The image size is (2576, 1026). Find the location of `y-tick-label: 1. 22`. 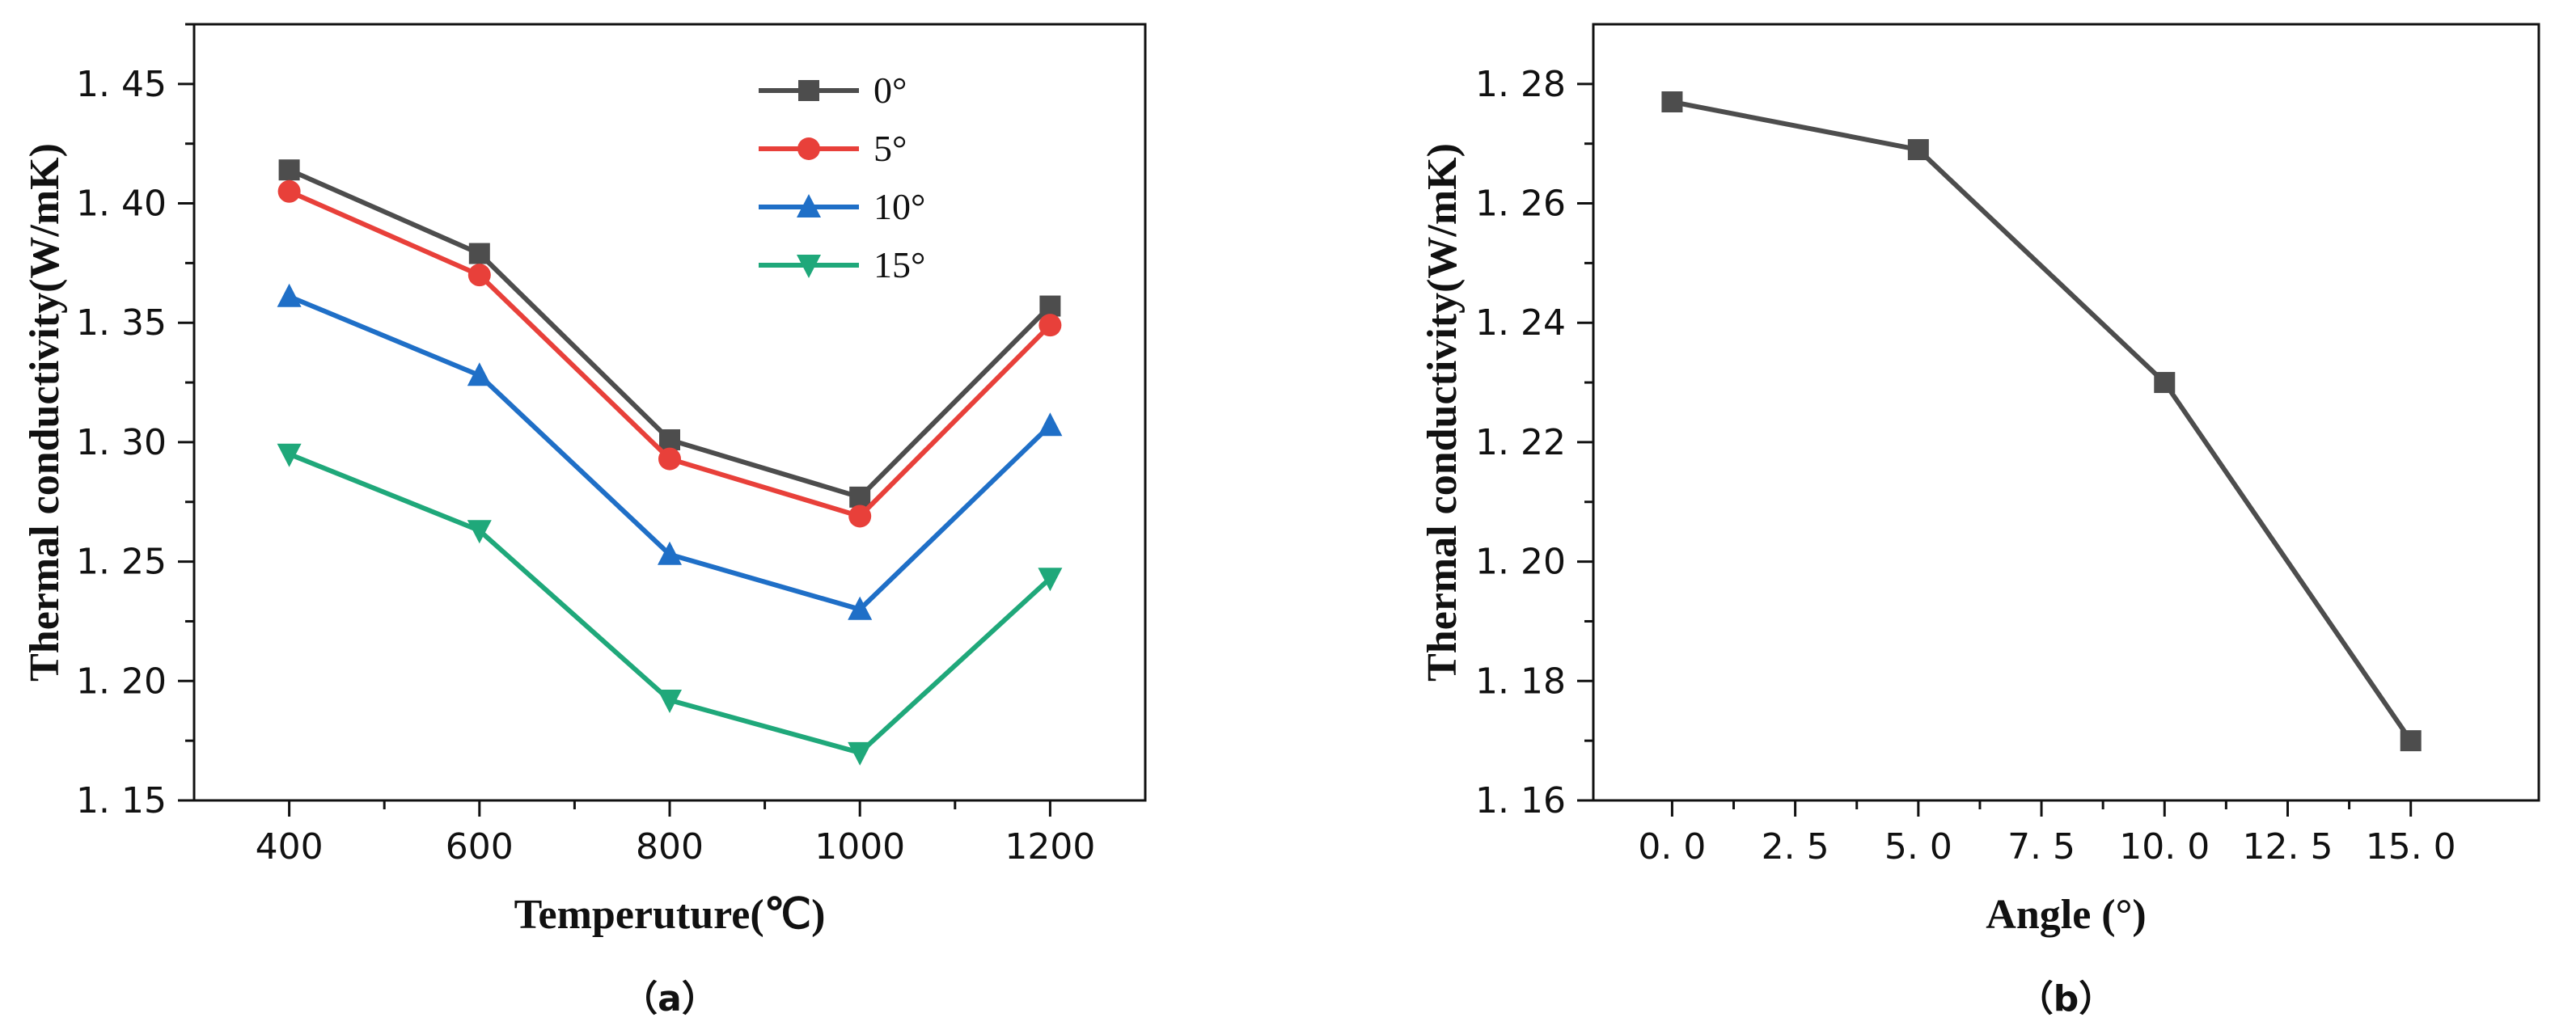

y-tick-label: 1. 22 is located at coordinates (1520, 442).